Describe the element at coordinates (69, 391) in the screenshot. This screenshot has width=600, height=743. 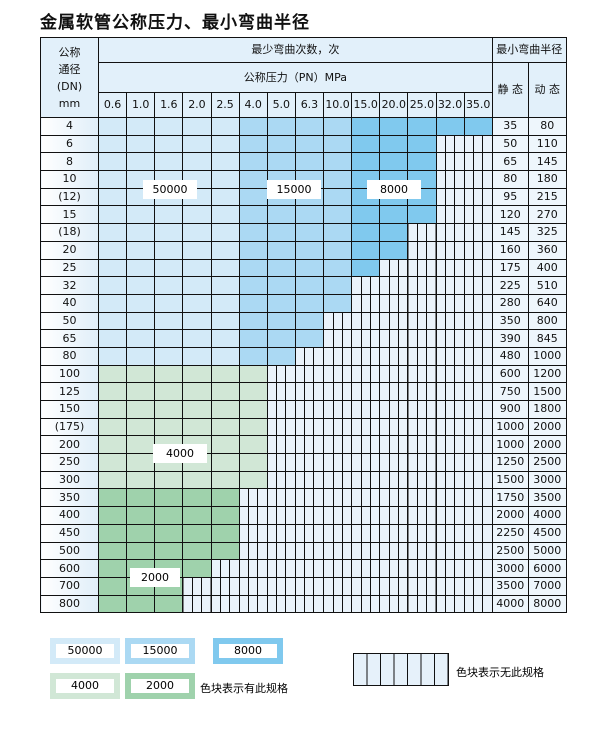
I see `dn-cell: 125` at that location.